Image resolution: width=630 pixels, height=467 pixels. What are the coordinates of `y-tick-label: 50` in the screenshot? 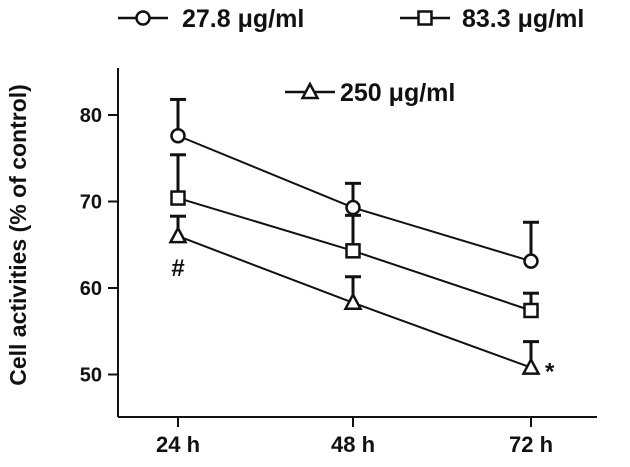 It's located at (91, 376).